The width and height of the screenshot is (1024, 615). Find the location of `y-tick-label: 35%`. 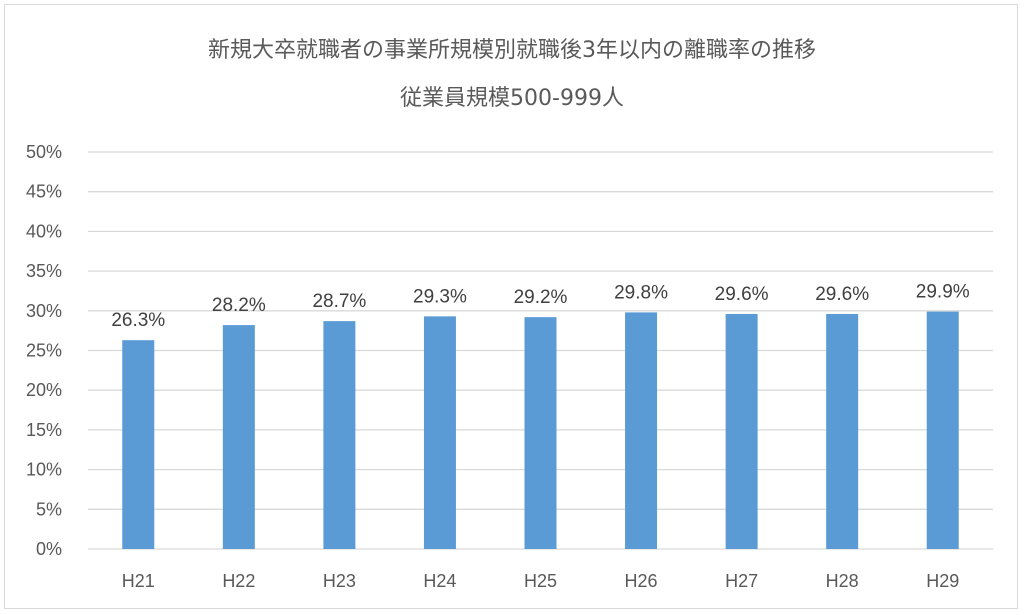

y-tick-label: 35% is located at coordinates (44, 271).